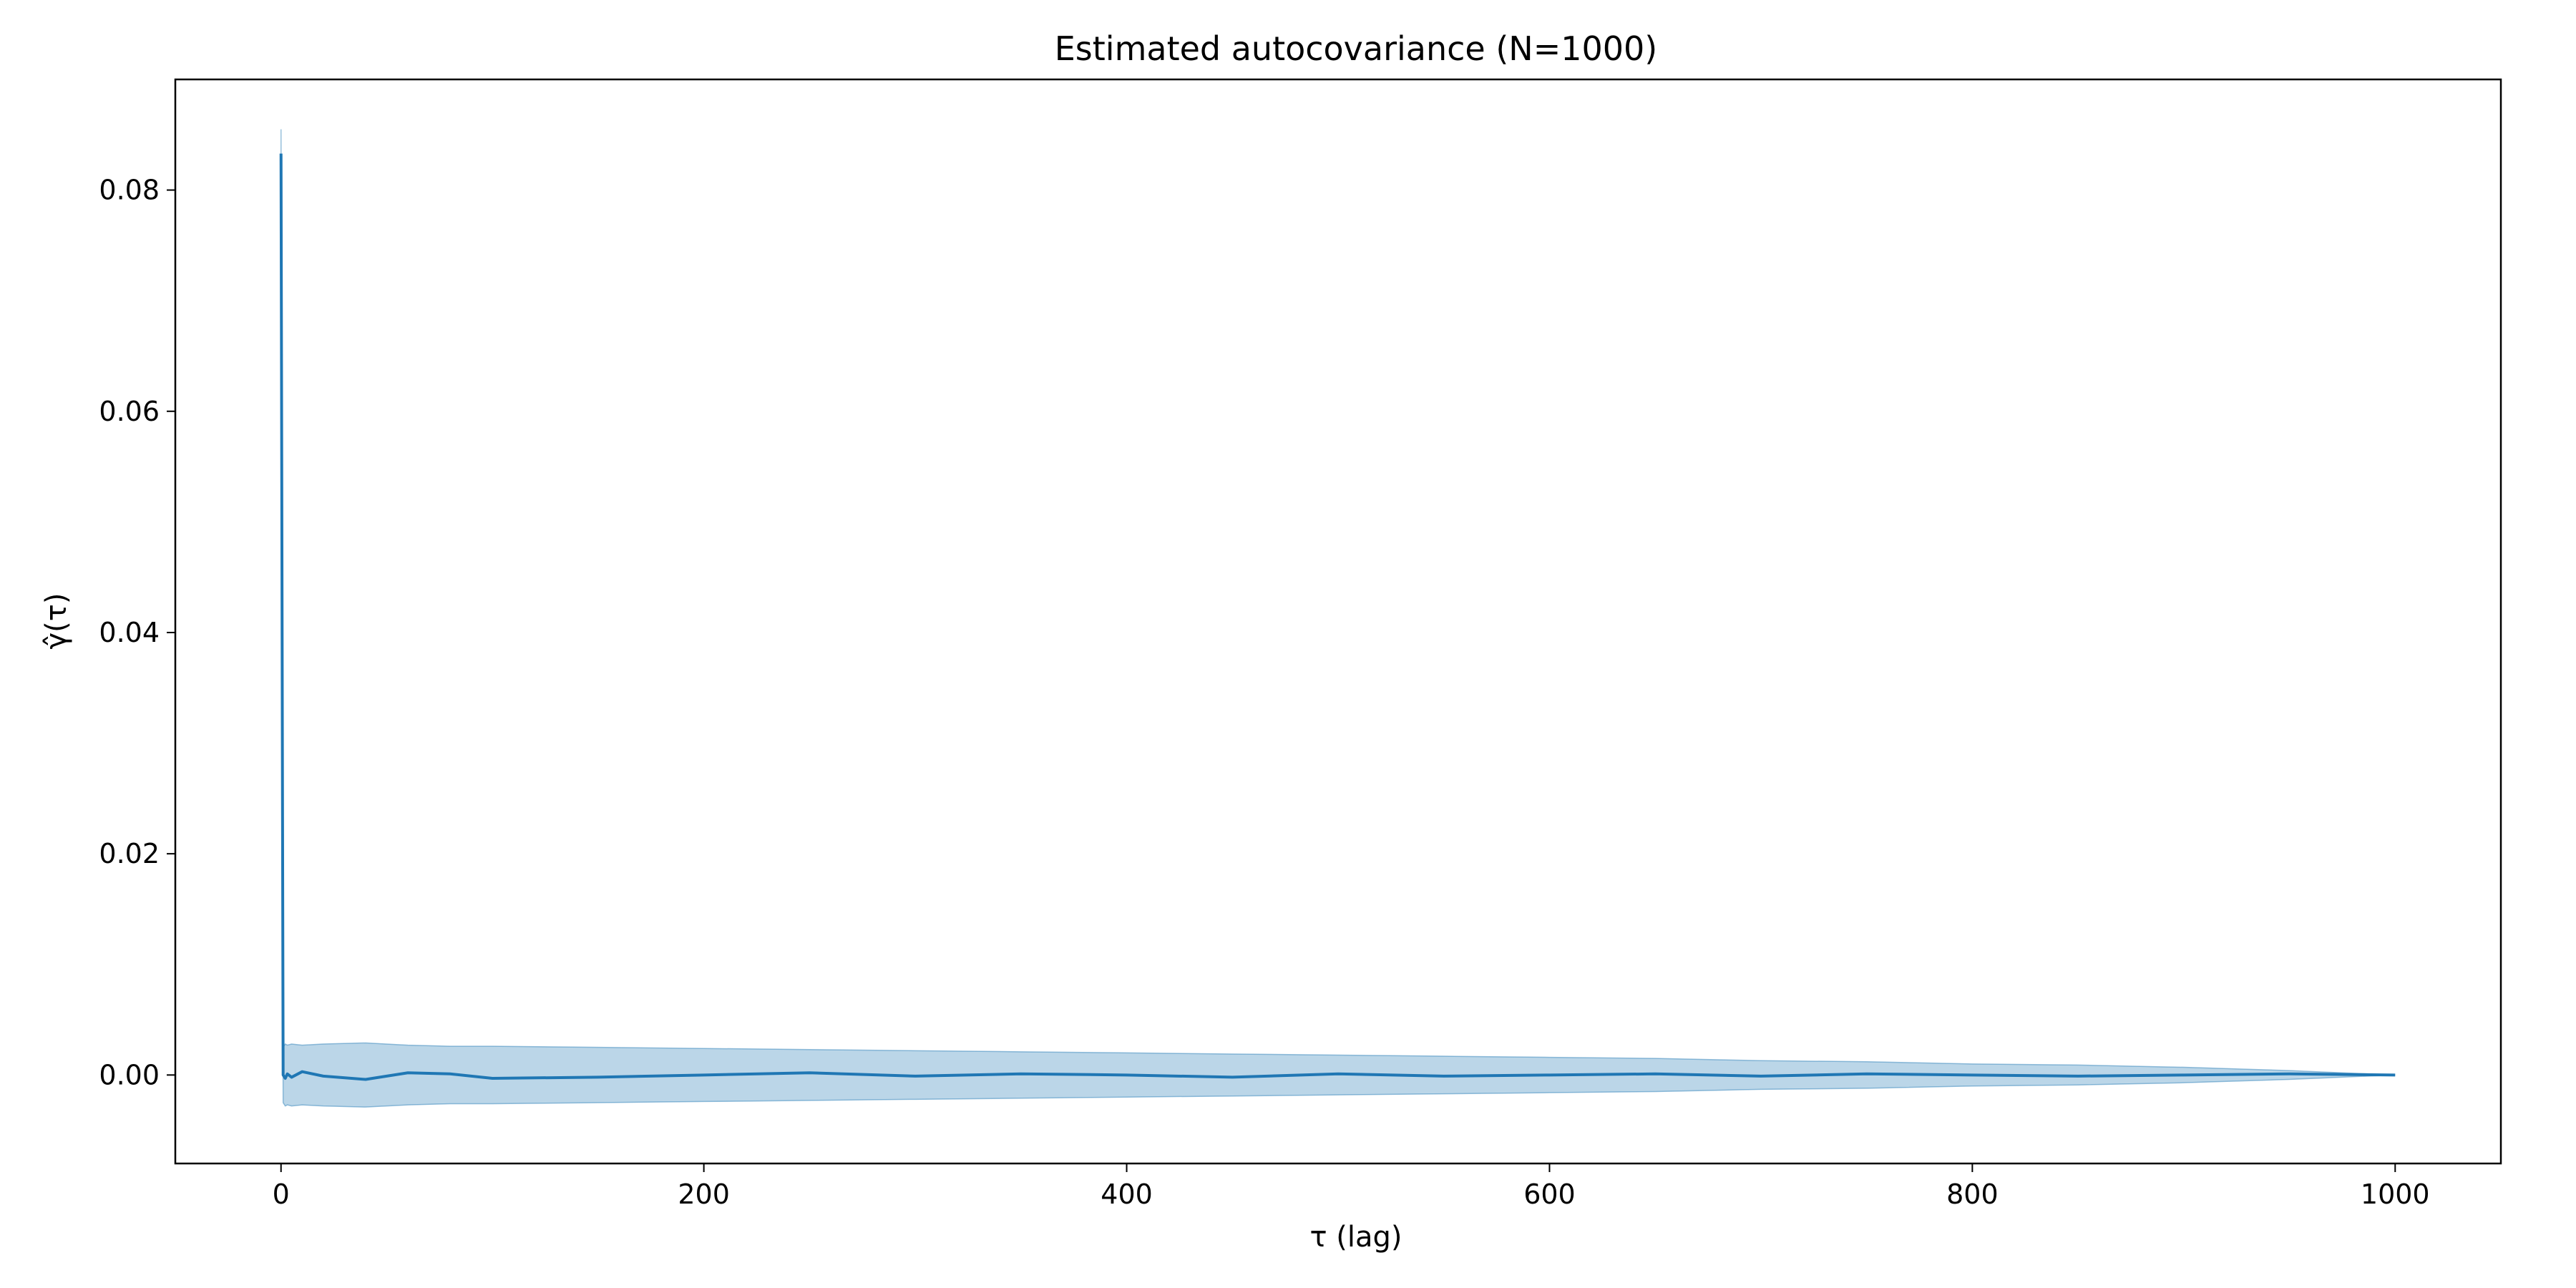 Image resolution: width=2576 pixels, height=1288 pixels. Describe the element at coordinates (1972, 1194) in the screenshot. I see `x-tick-label: 800` at that location.